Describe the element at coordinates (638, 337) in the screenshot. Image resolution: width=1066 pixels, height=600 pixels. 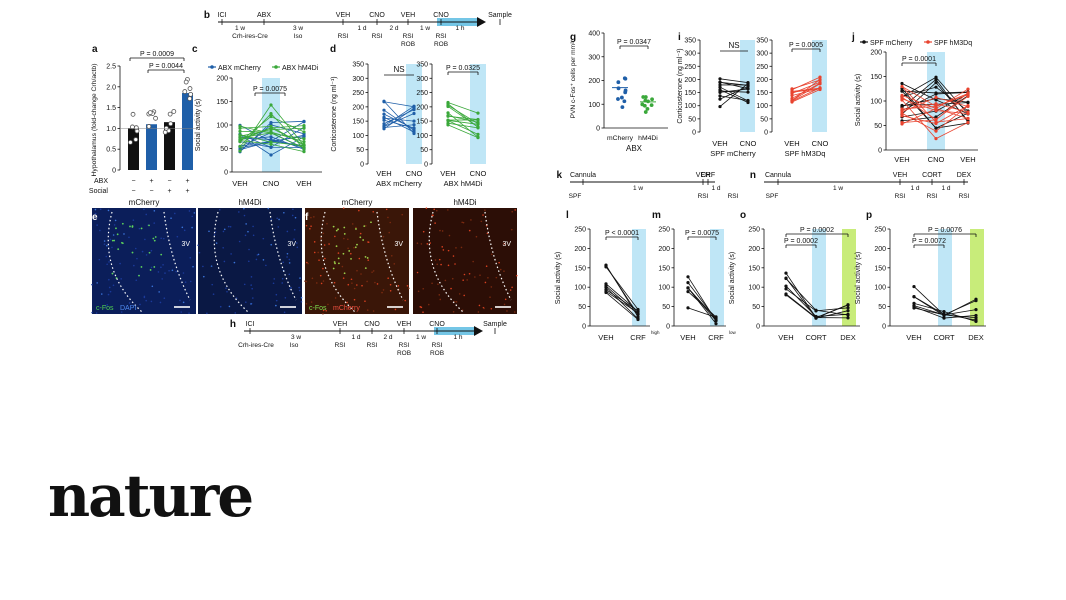
I see `panel-l-x-tick-label: CRF` at that location.